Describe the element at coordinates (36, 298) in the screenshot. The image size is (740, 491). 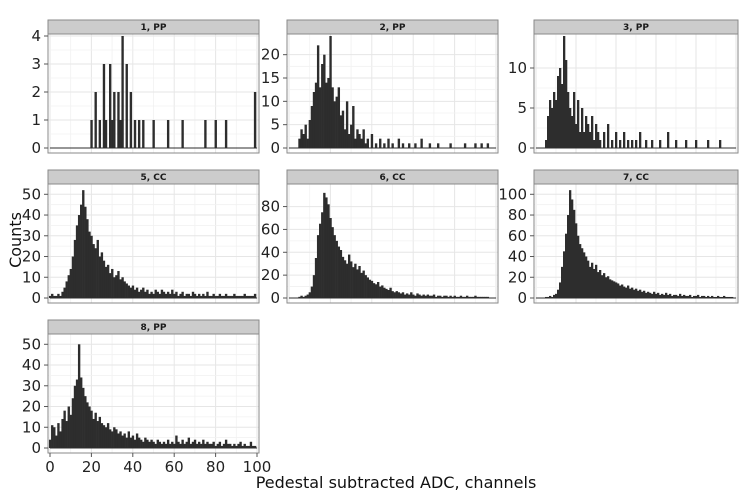
I see `y-tick-label: 0` at that location.